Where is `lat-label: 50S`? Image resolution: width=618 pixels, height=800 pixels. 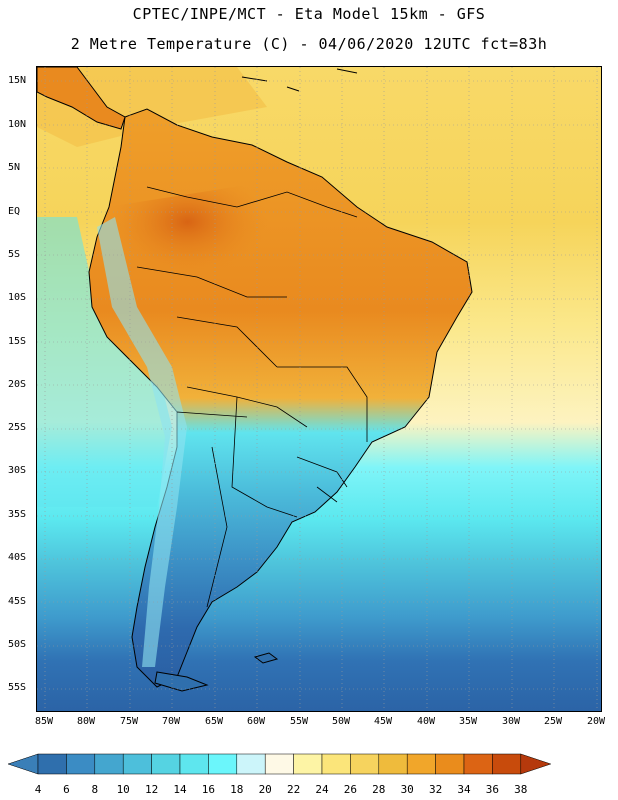
lat-label: 50S is located at coordinates (17, 644).